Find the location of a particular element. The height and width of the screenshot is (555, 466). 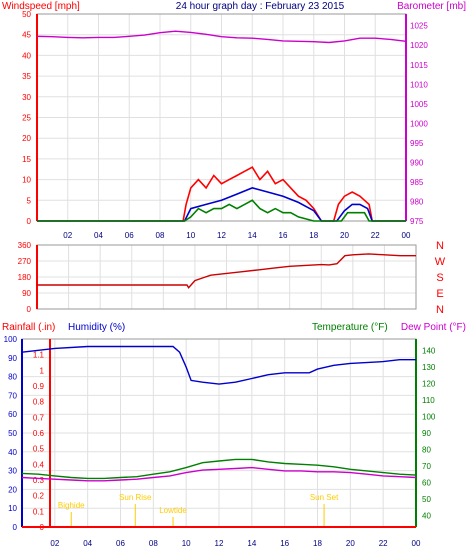

compass-label: W is located at coordinates (440, 262).